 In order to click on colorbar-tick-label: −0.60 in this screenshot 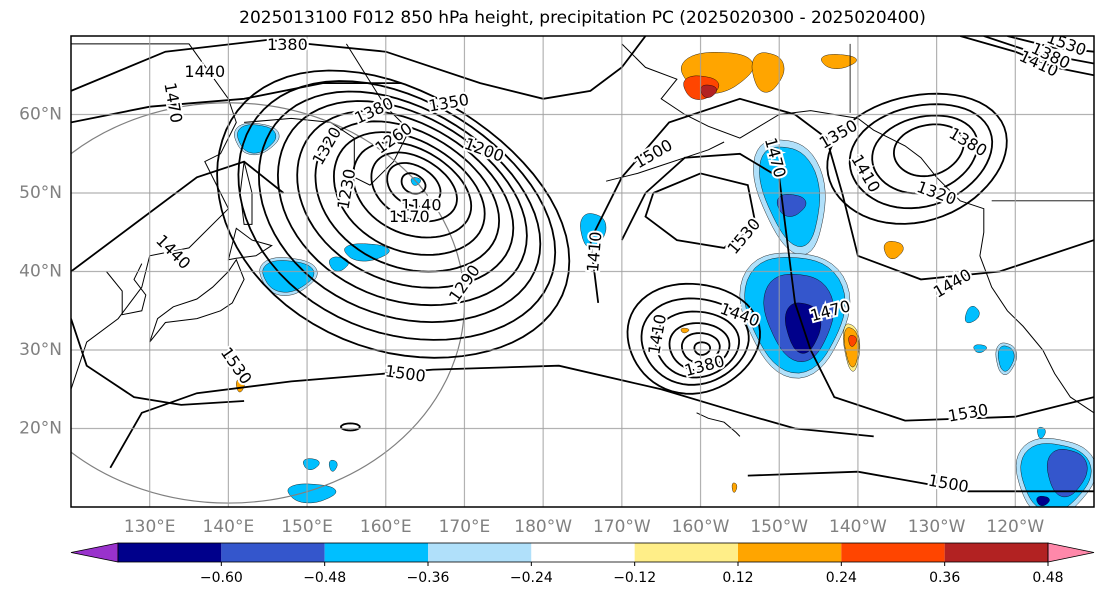, I will do `click(221, 578)`.